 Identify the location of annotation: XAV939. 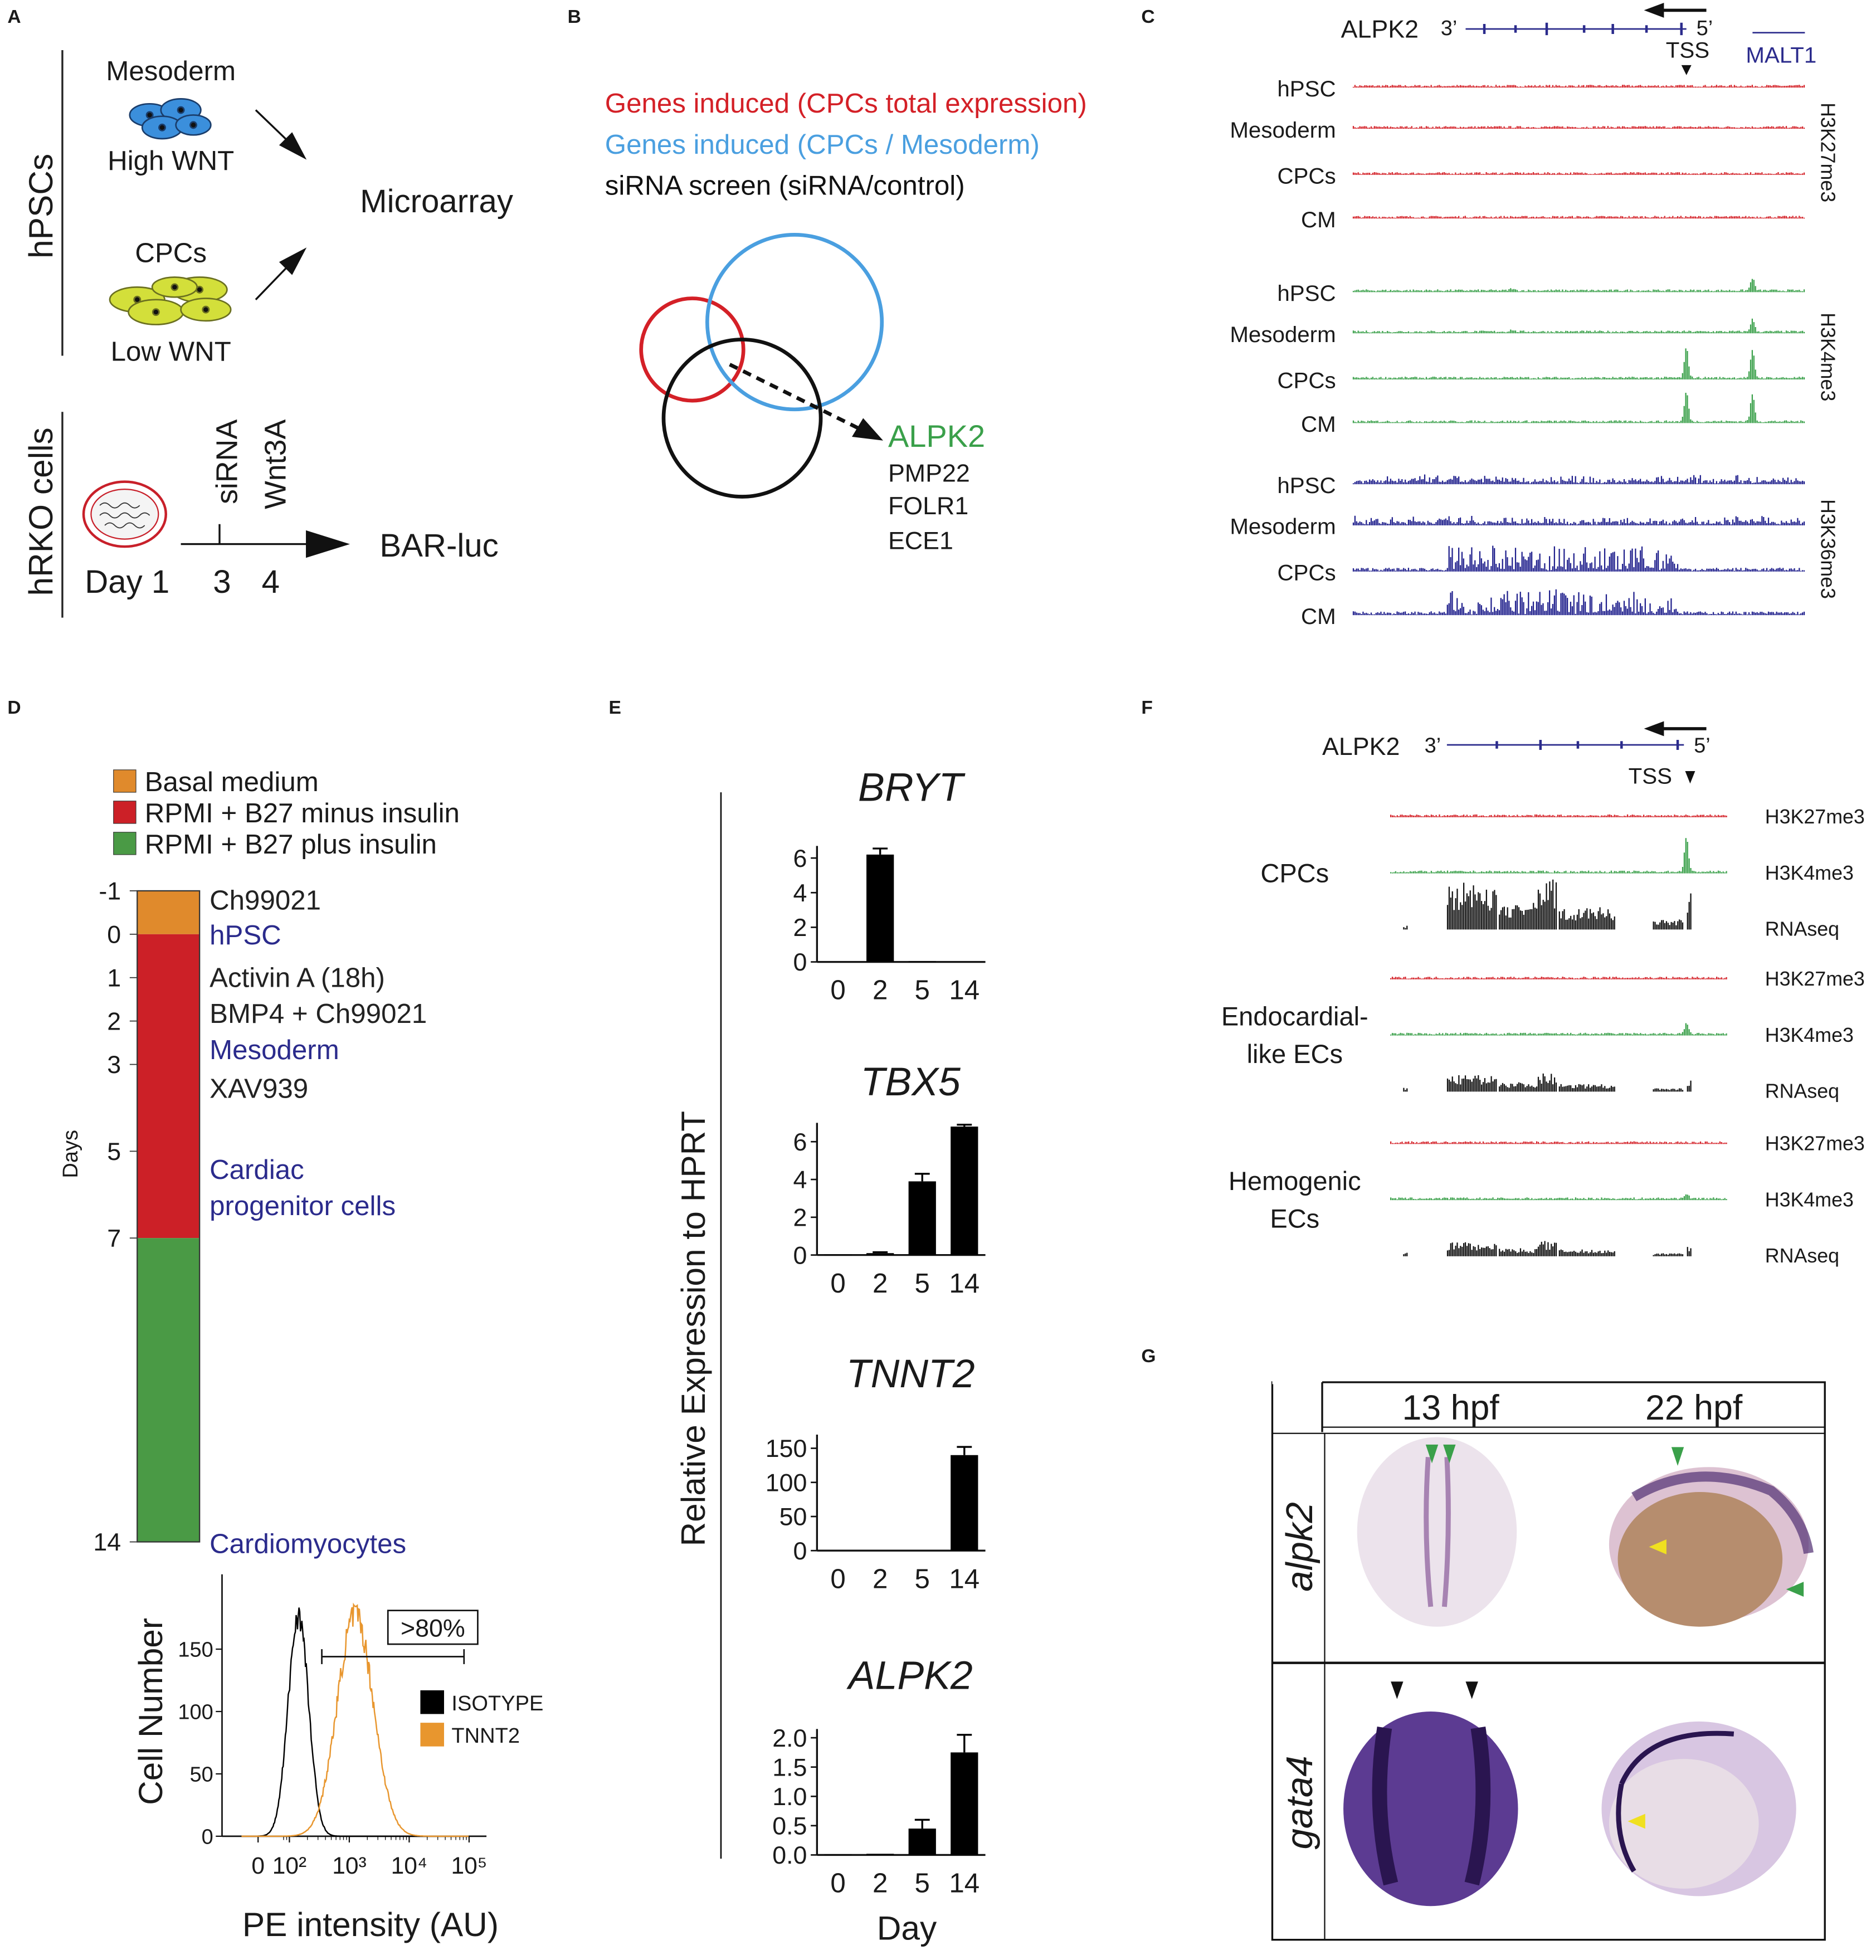
(258, 1089).